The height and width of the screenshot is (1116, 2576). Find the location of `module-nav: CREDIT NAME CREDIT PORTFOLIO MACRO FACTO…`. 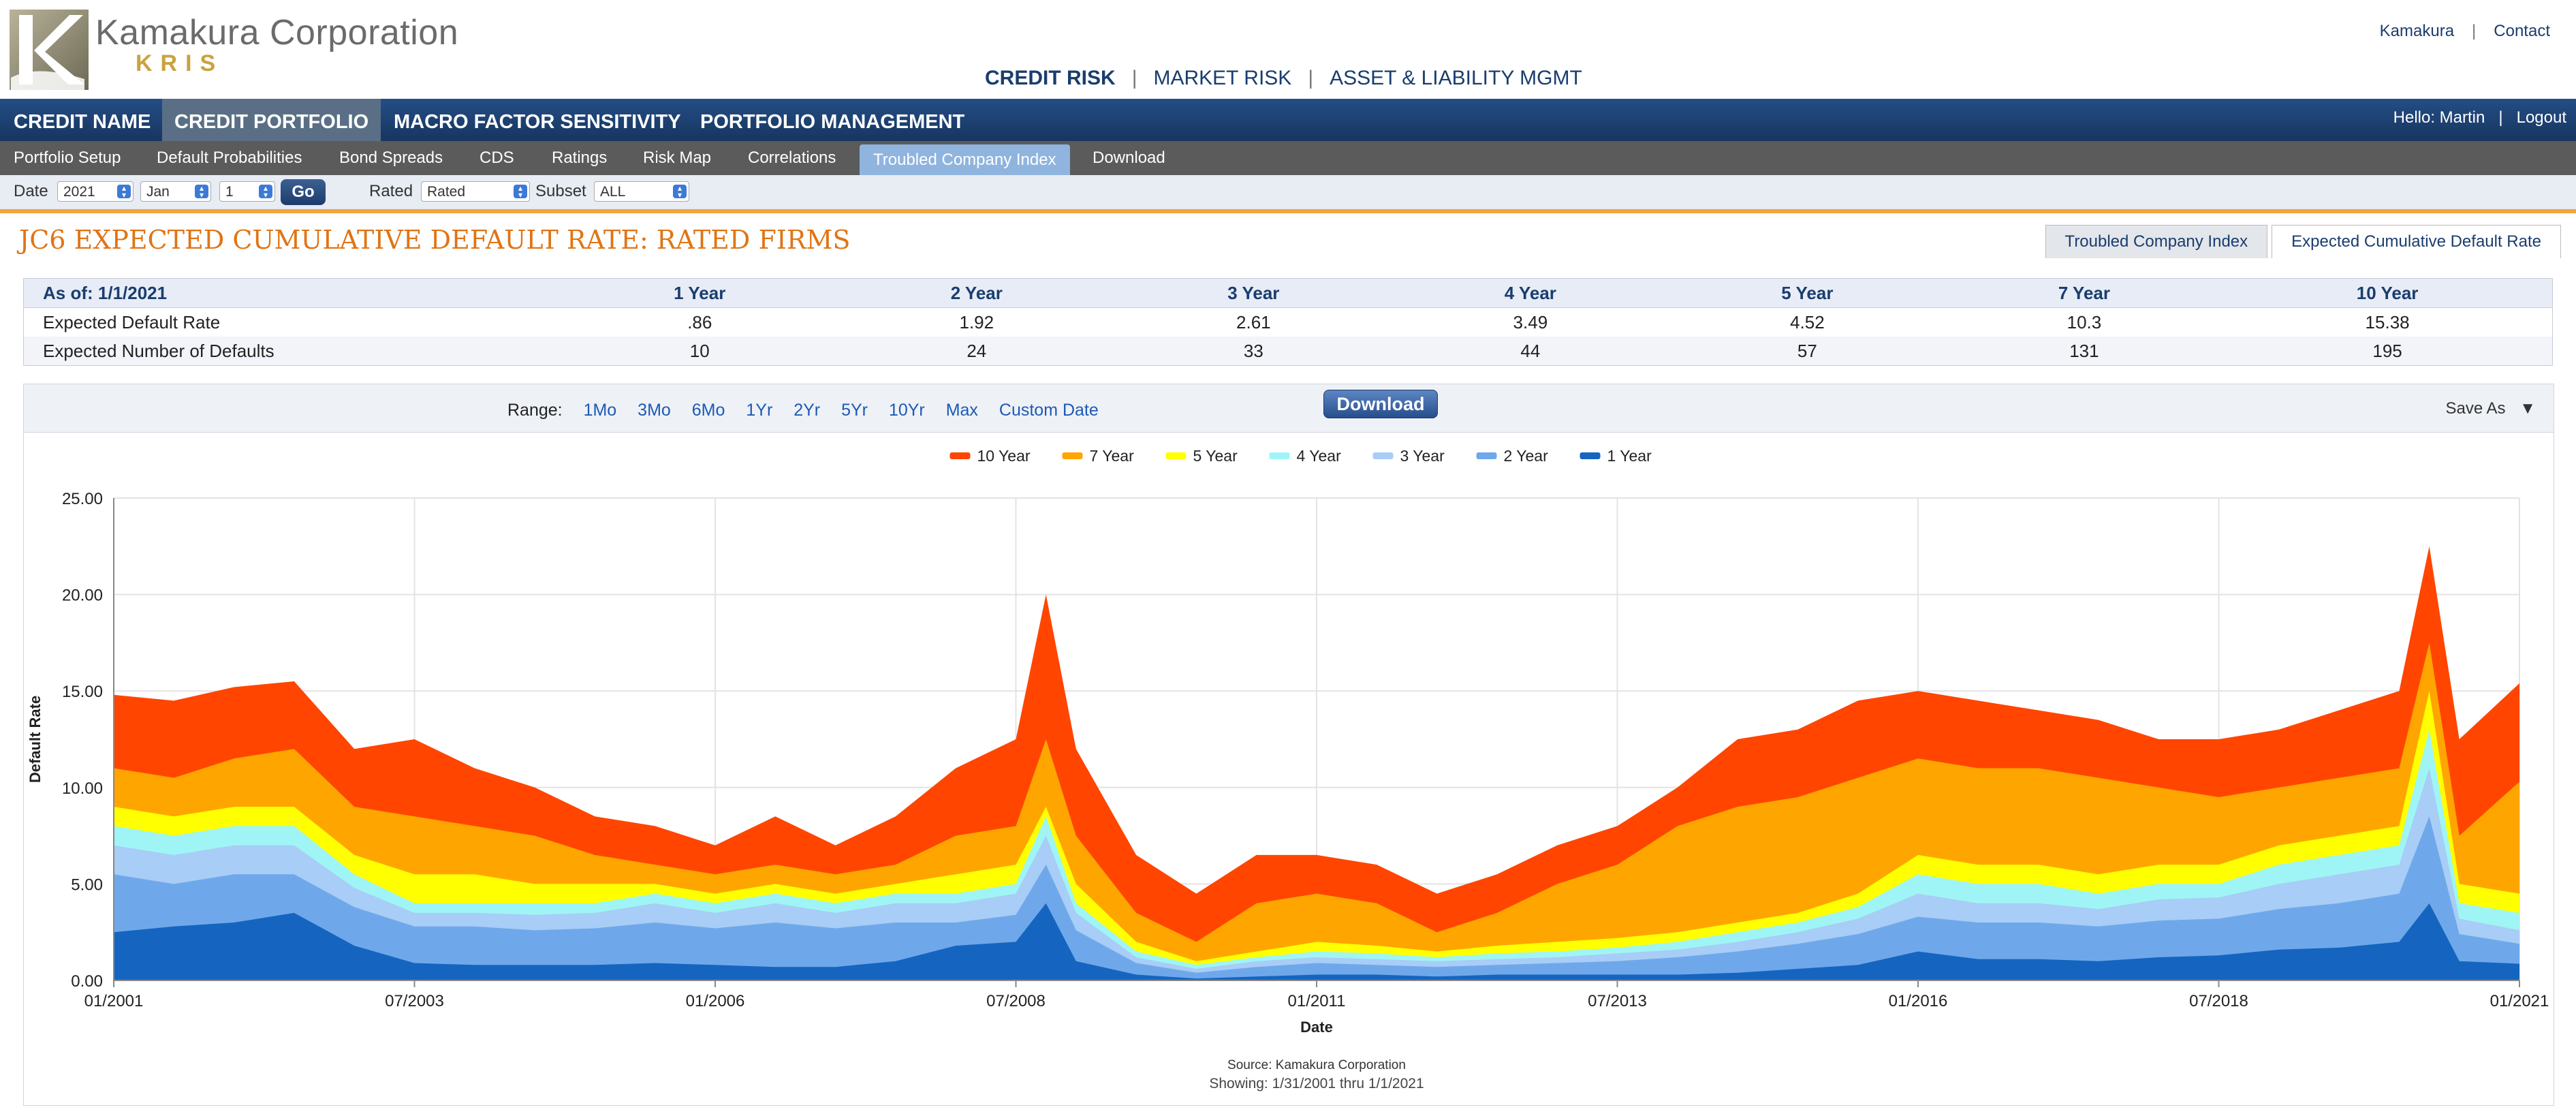

module-nav: CREDIT NAME CREDIT PORTFOLIO MACRO FACTO… is located at coordinates (1288, 120).